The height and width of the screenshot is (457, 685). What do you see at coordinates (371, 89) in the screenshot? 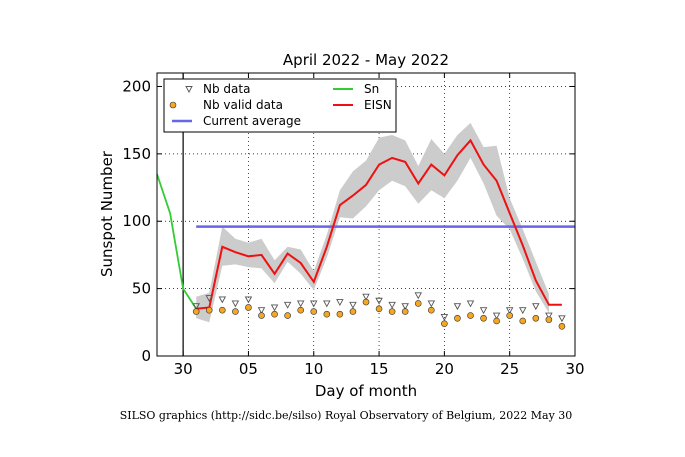
I see `legend-label: Sn` at bounding box center [371, 89].